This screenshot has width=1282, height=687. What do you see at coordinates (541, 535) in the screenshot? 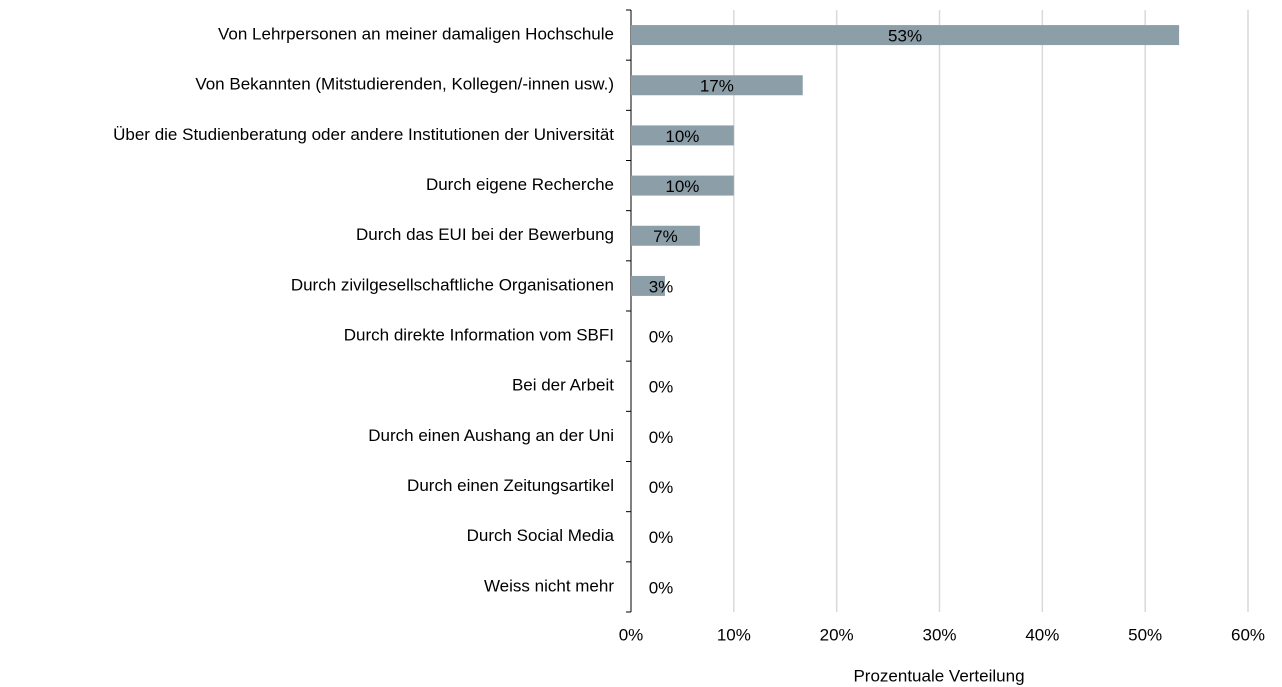
I see `y-tick-label: Durch Social Media` at bounding box center [541, 535].